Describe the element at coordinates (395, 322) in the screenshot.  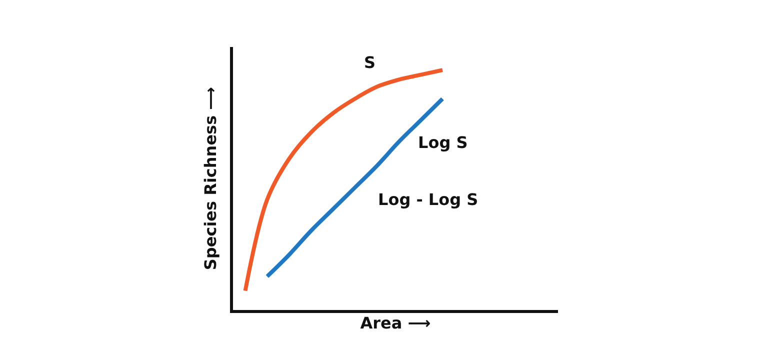
I see `x-axis-title: Area ⟶` at that location.